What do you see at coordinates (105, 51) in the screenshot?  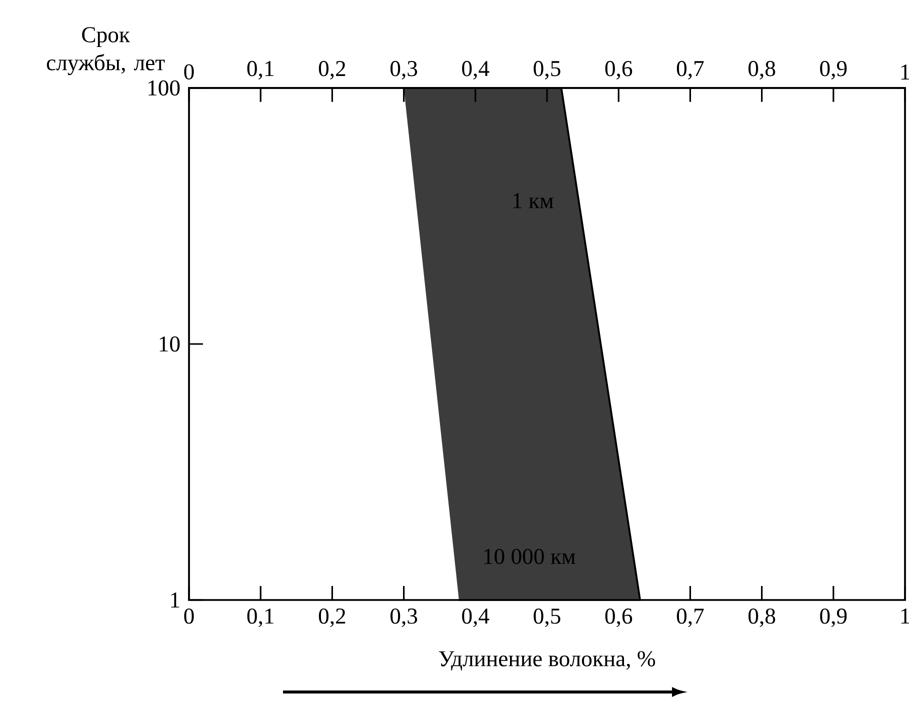 I see `y-axis-title: Срок службы, лет` at bounding box center [105, 51].